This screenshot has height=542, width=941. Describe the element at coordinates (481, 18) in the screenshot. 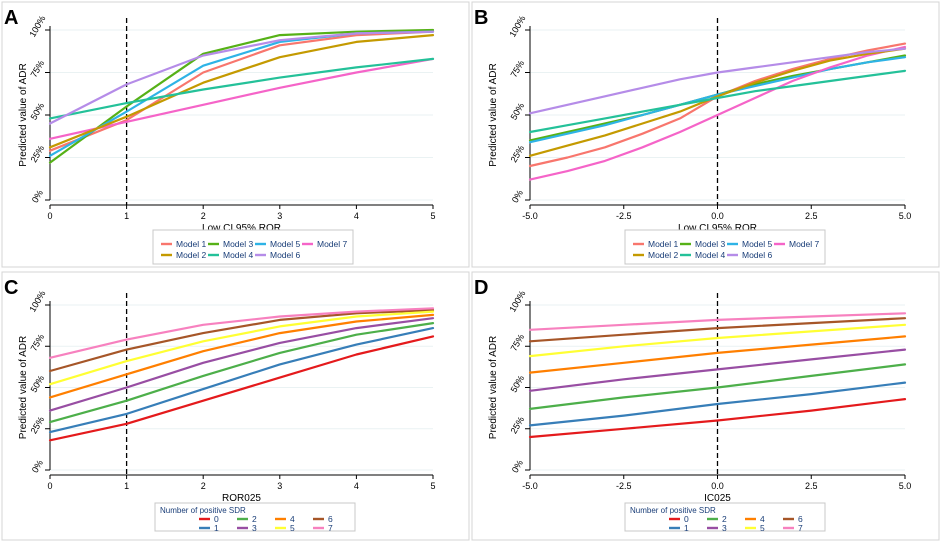

I see `panel-label: B` at that location.